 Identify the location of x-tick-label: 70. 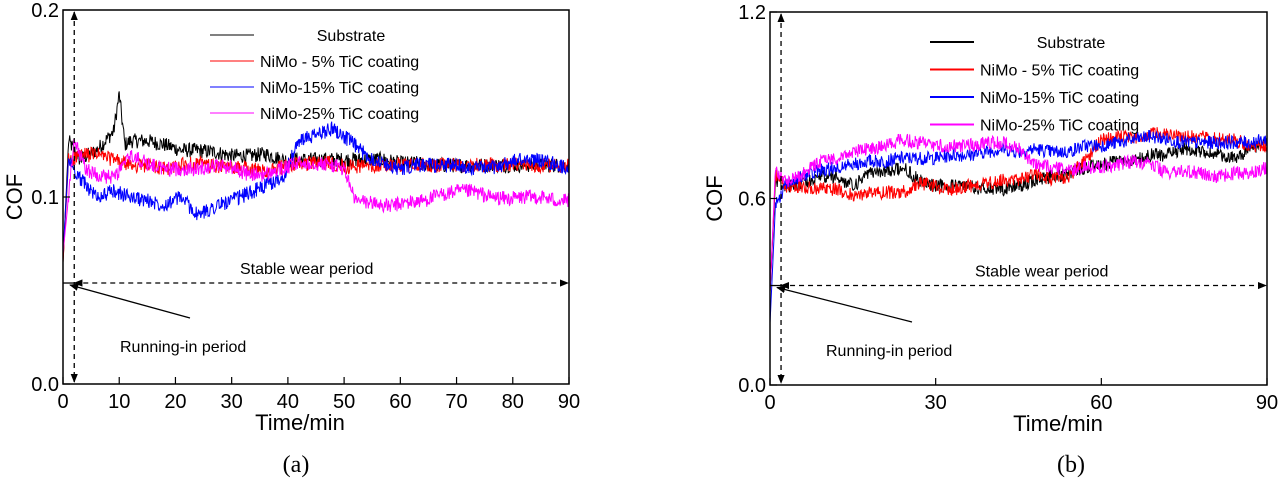
(456, 402).